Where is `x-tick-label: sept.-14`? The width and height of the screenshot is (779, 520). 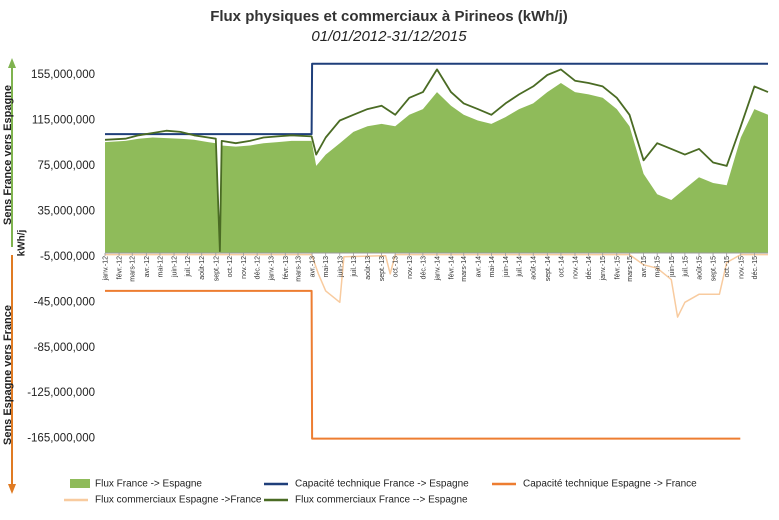 x-tick-label: sept.-14 is located at coordinates (548, 268).